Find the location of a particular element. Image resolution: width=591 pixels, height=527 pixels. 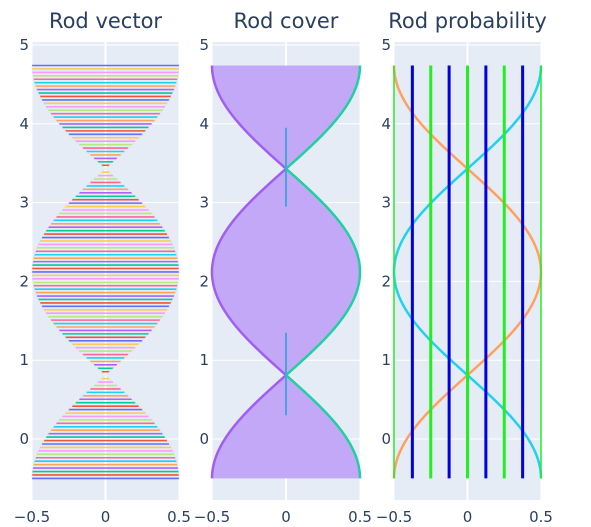

envelope-left is located at coordinates (68, 272).